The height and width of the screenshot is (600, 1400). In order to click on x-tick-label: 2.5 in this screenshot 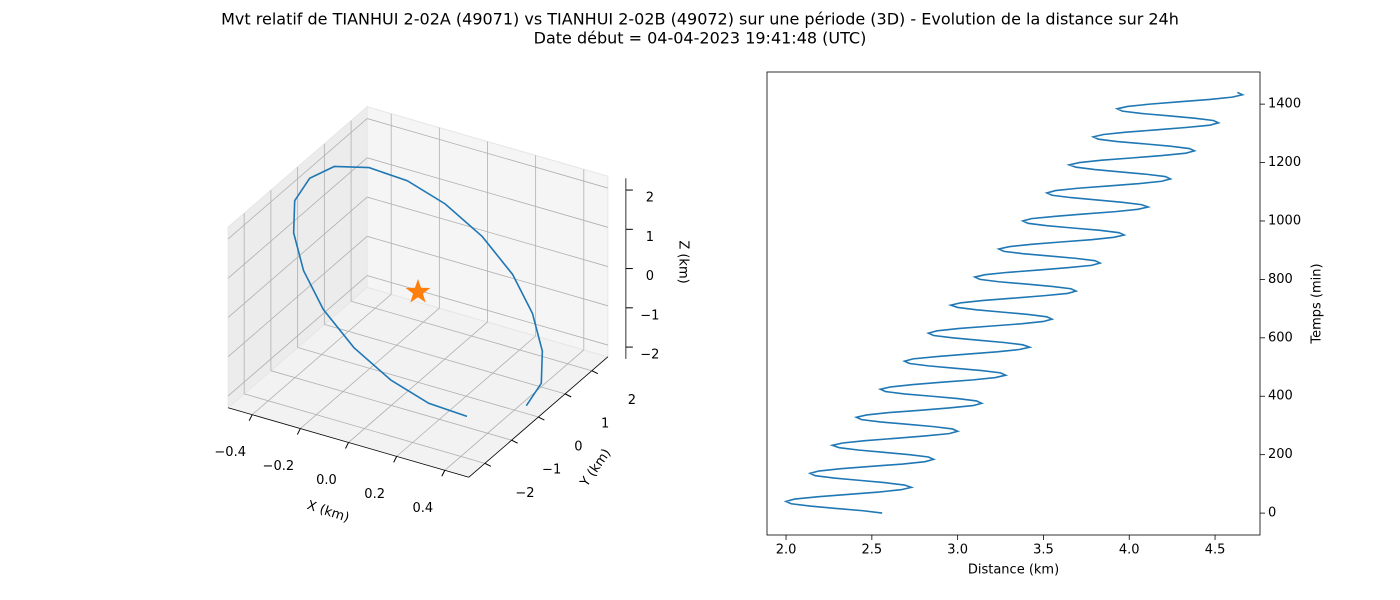, I will do `click(872, 550)`.